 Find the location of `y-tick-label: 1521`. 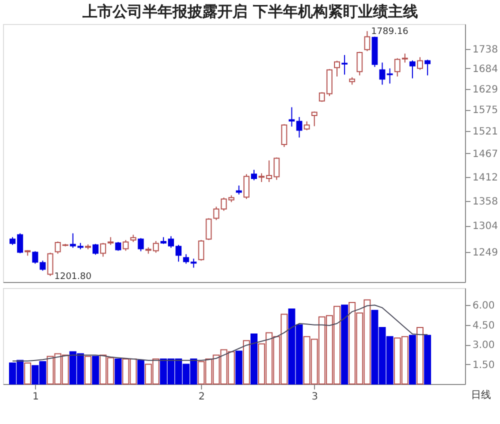

y-tick-label: 1521 is located at coordinates (485, 132).